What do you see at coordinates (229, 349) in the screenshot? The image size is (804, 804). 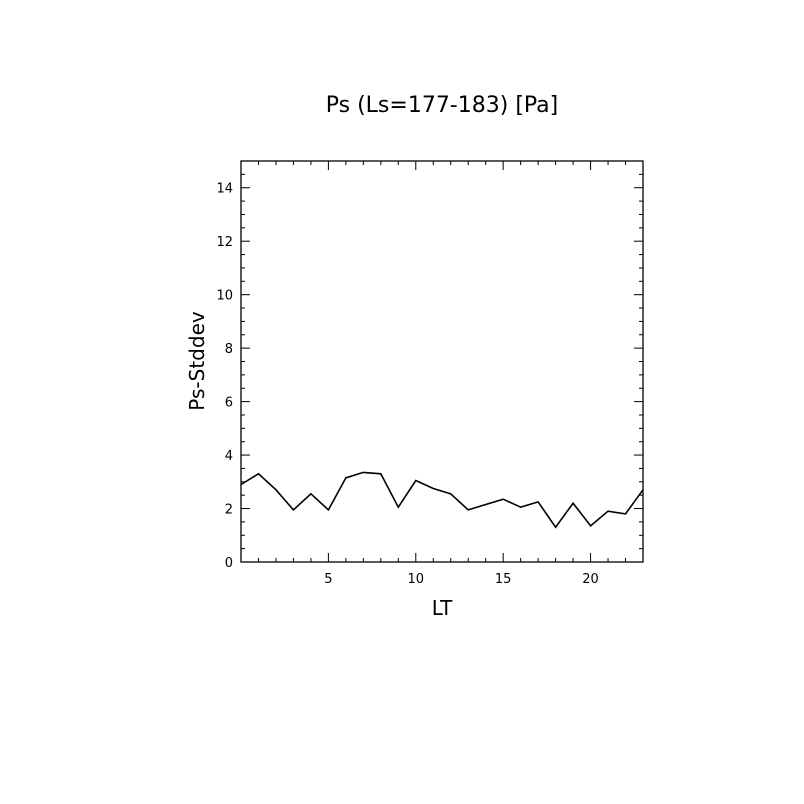 I see `y-tick-label: 8` at bounding box center [229, 349].